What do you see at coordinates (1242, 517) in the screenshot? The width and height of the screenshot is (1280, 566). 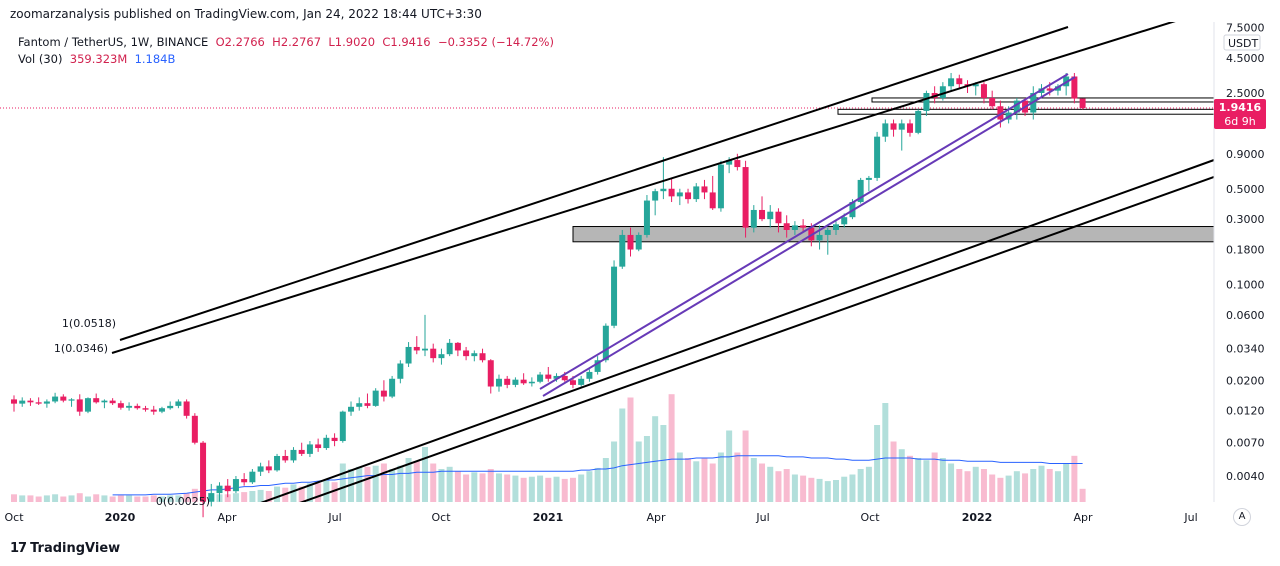 I see `auto-scale-button: A` at bounding box center [1242, 517].